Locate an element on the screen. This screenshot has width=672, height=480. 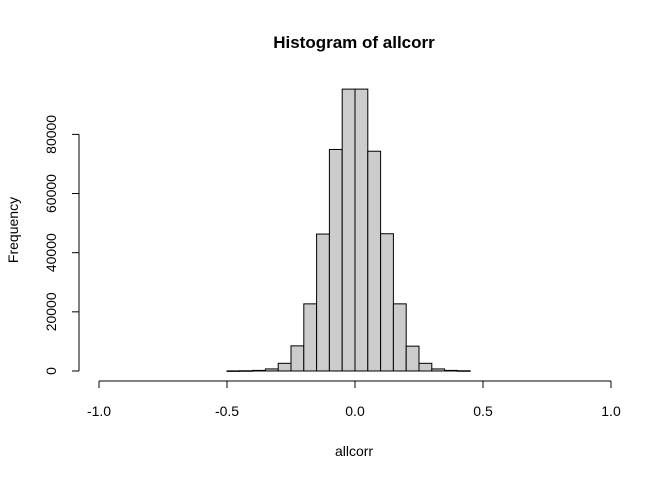
y-axis-label: Frequency is located at coordinates (13, 230).